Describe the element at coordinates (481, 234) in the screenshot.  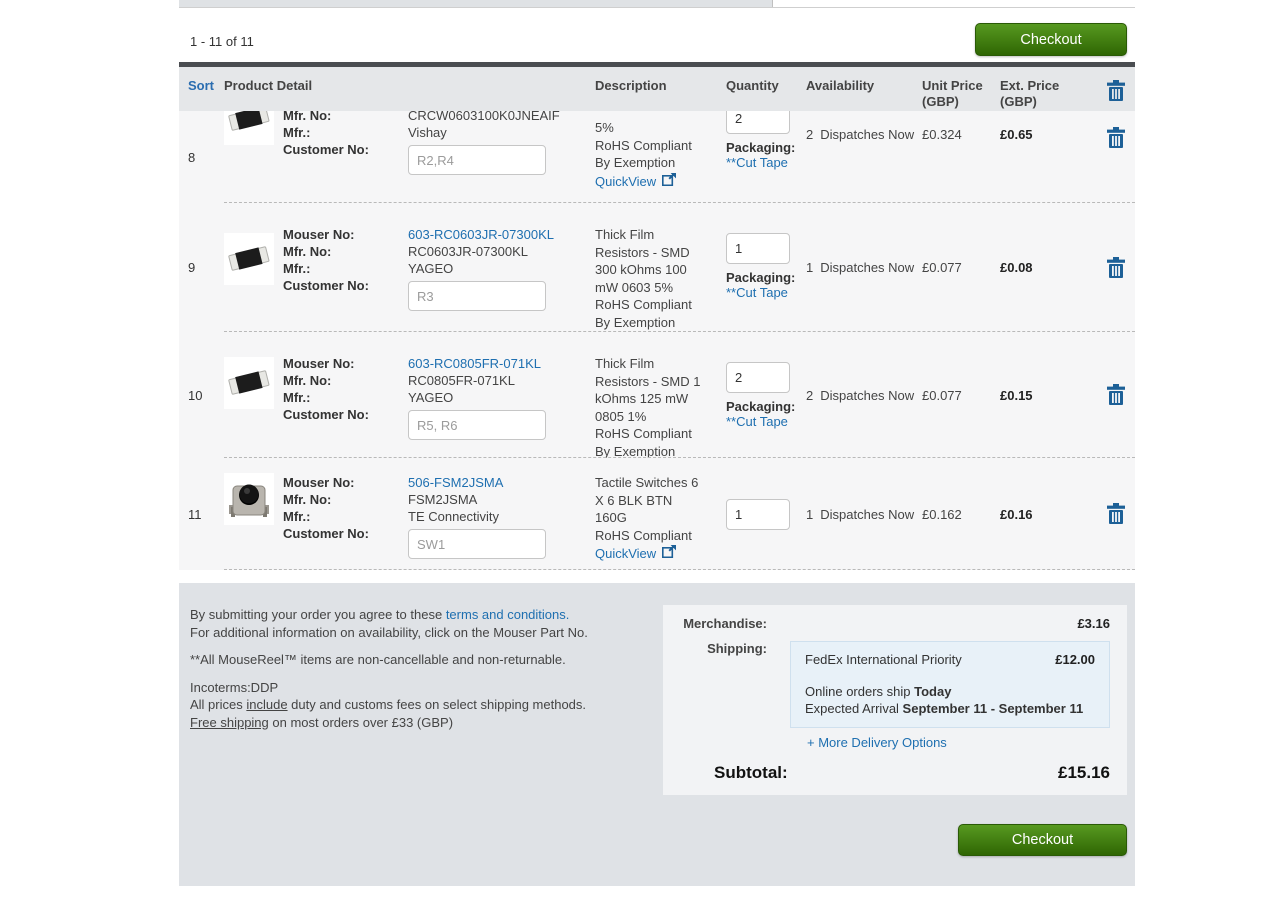
I see `mouser-no-link: 603-RC0603JR-07300KL` at that location.